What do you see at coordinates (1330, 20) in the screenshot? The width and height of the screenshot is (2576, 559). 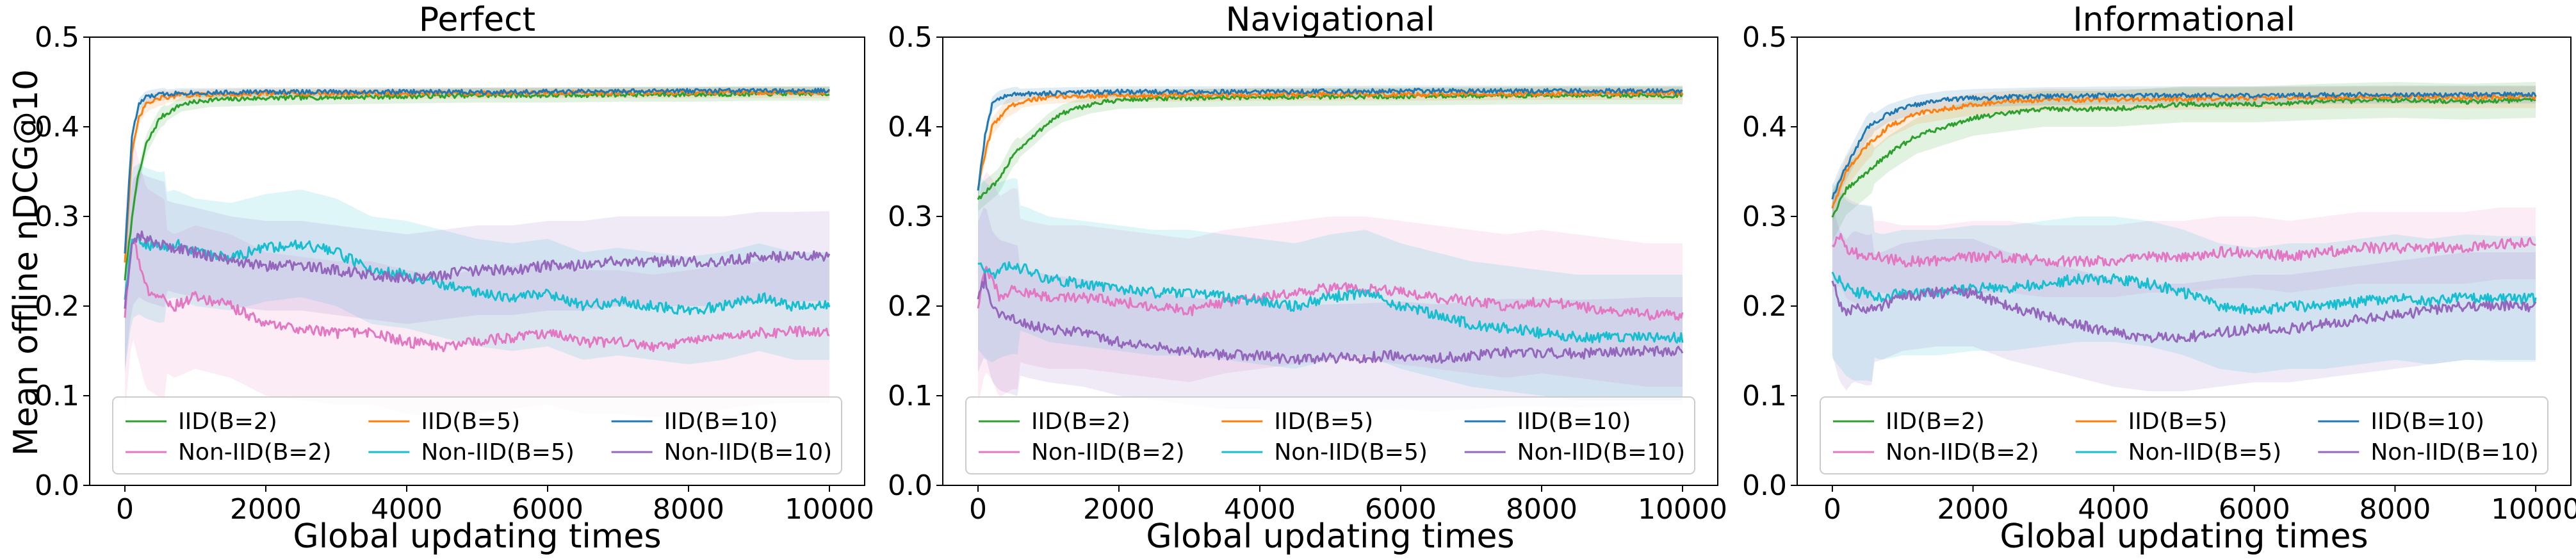 I see `panel-title: Navigational` at bounding box center [1330, 20].